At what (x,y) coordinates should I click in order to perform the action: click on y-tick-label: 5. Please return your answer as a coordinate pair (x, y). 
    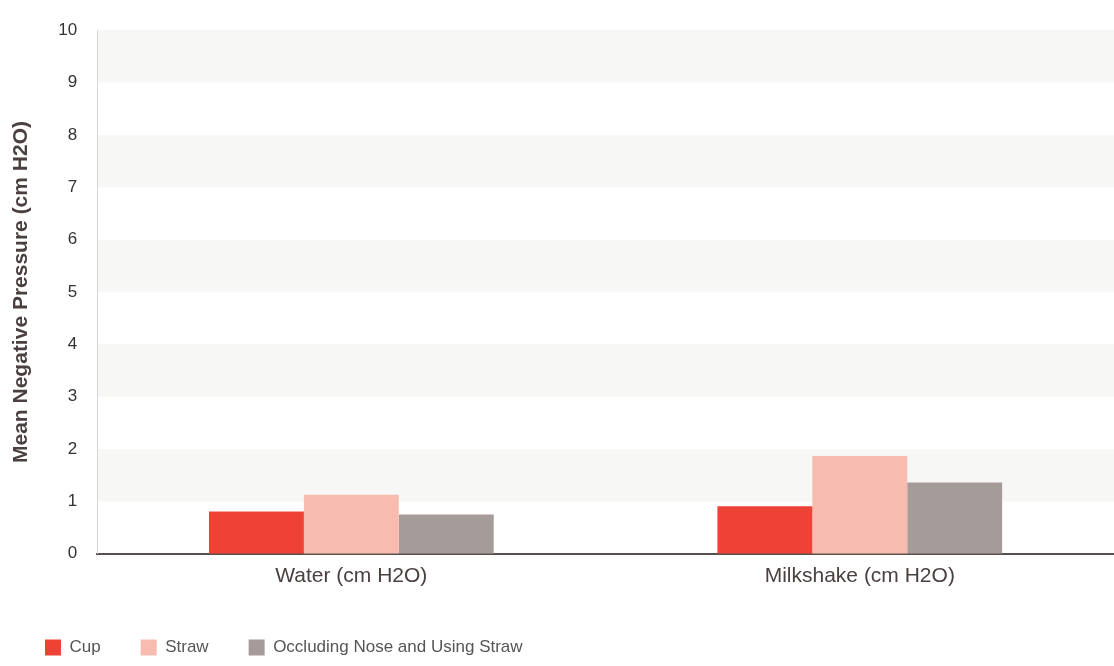
    Looking at the image, I should click on (72, 291).